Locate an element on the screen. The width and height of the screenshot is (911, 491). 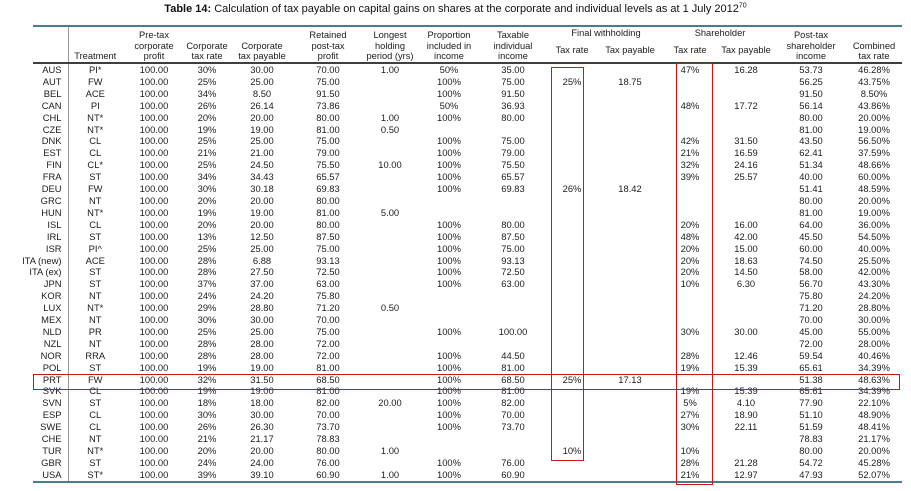
country-code: SVK is located at coordinates (52, 391).